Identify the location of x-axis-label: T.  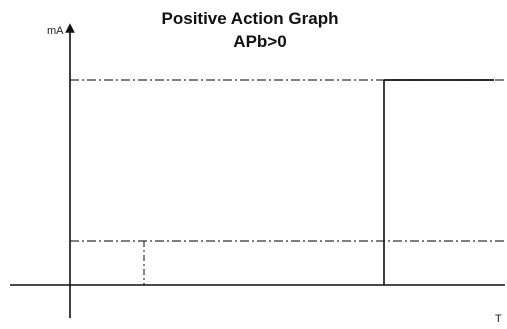
(498, 319).